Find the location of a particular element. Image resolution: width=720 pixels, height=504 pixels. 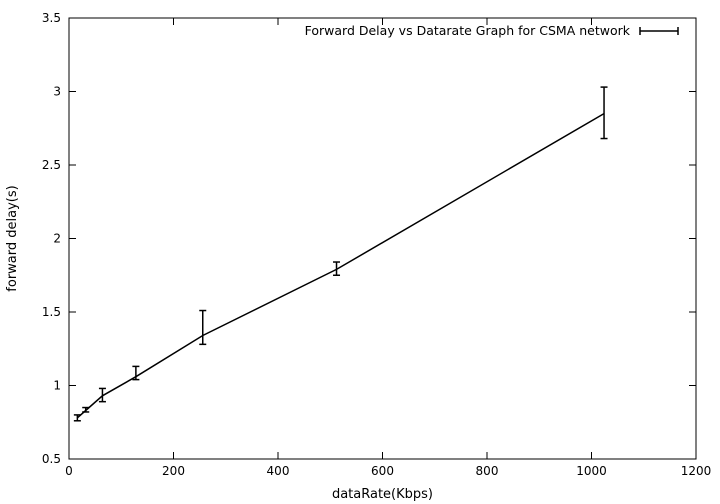

y-tick-label: 2.5 is located at coordinates (51, 165).